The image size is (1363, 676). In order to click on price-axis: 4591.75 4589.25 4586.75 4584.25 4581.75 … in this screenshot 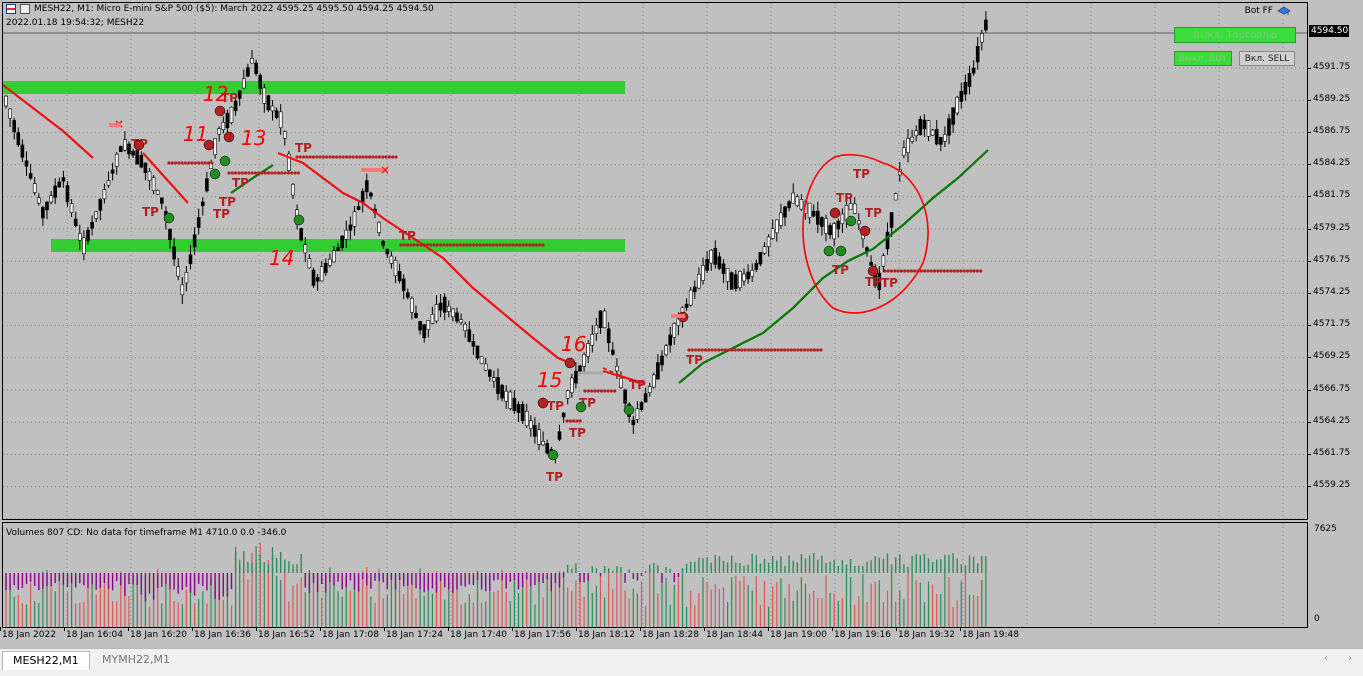, I will do `click(1335, 261)`.